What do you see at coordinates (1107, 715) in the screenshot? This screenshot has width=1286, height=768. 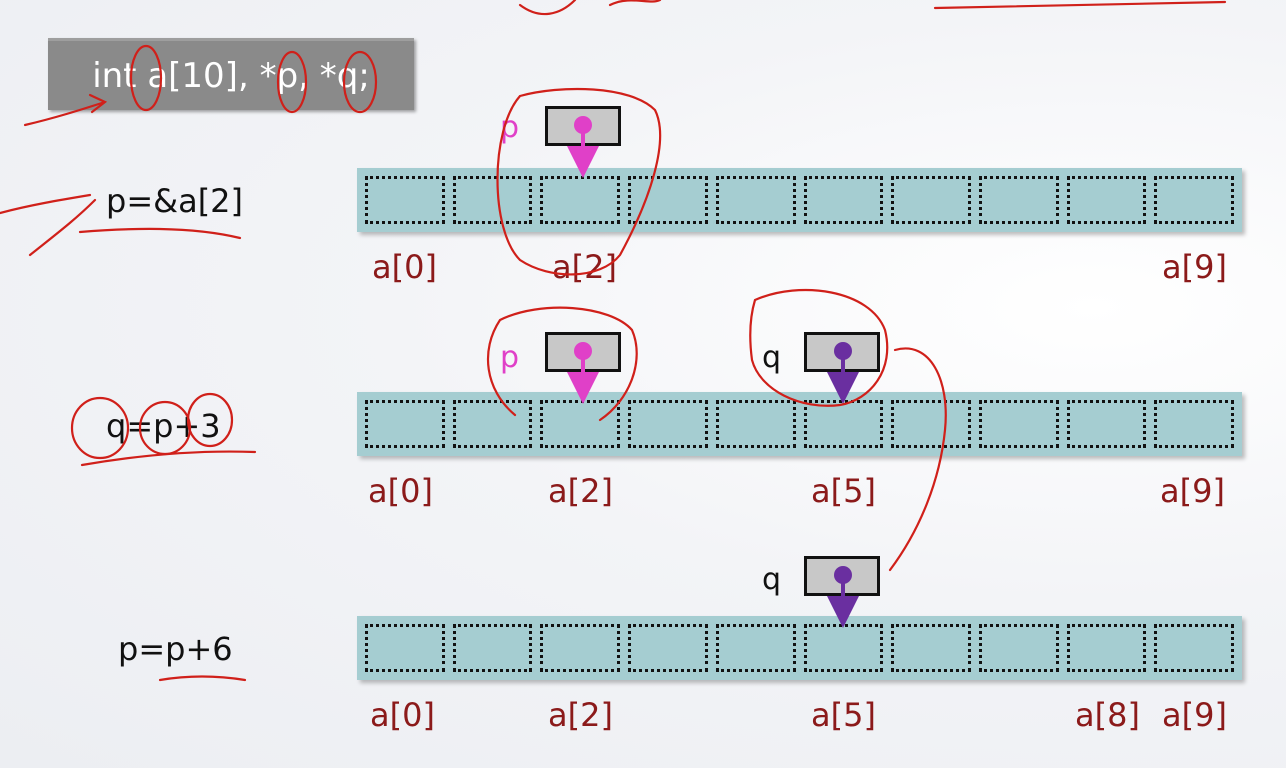 I see `index-label: a[8]` at bounding box center [1107, 715].